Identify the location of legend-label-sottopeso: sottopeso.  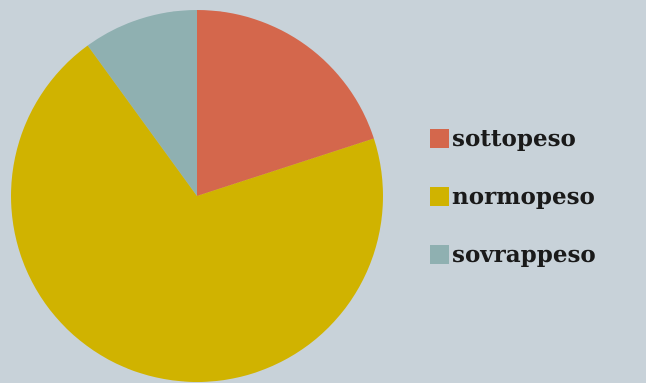
(514, 138).